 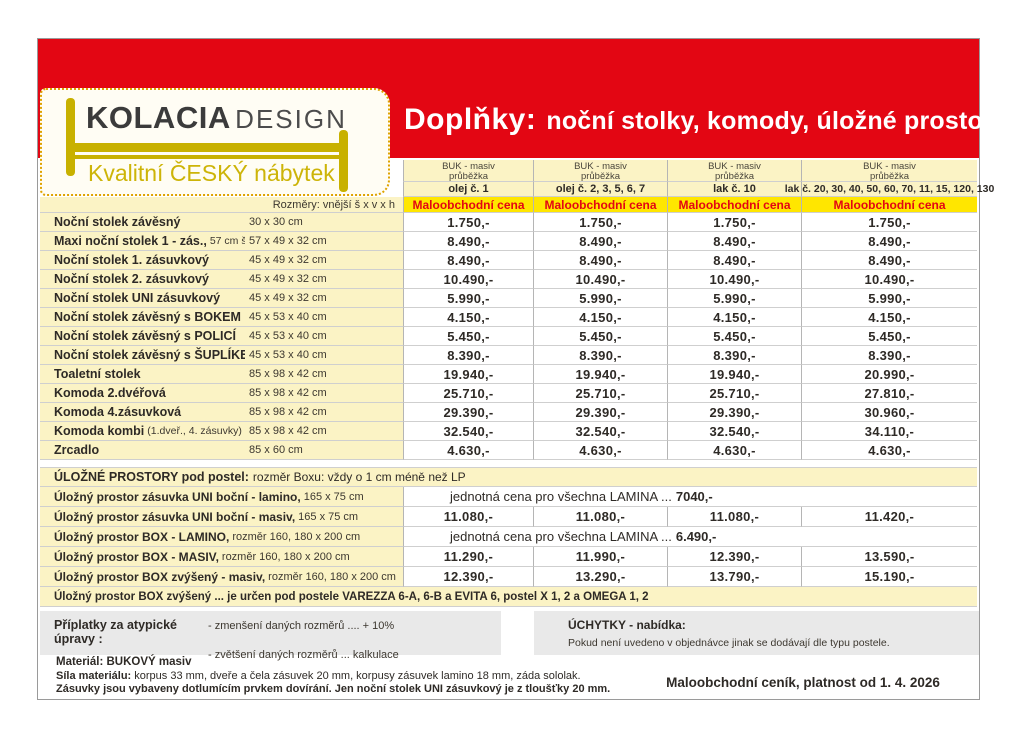 What do you see at coordinates (468, 557) in the screenshot?
I see `price-cell: 11.290,-` at bounding box center [468, 557].